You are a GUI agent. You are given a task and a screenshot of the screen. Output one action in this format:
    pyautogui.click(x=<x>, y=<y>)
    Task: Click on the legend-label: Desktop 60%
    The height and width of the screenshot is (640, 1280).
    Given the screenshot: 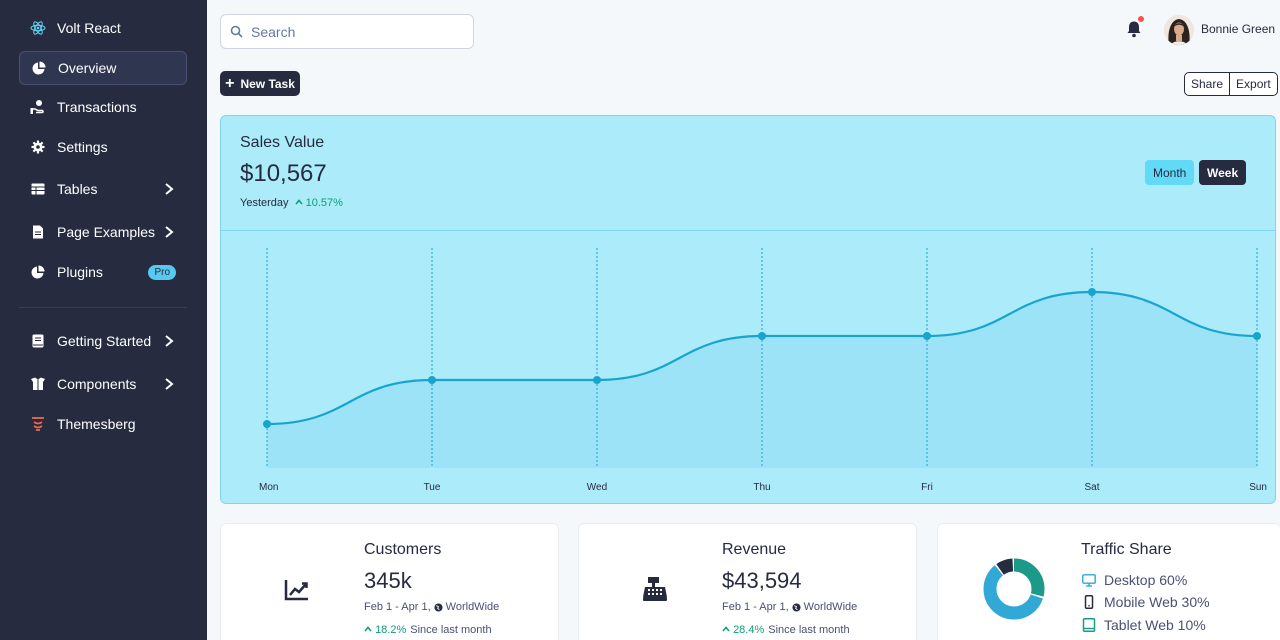 What is the action you would take?
    pyautogui.click(x=1146, y=580)
    